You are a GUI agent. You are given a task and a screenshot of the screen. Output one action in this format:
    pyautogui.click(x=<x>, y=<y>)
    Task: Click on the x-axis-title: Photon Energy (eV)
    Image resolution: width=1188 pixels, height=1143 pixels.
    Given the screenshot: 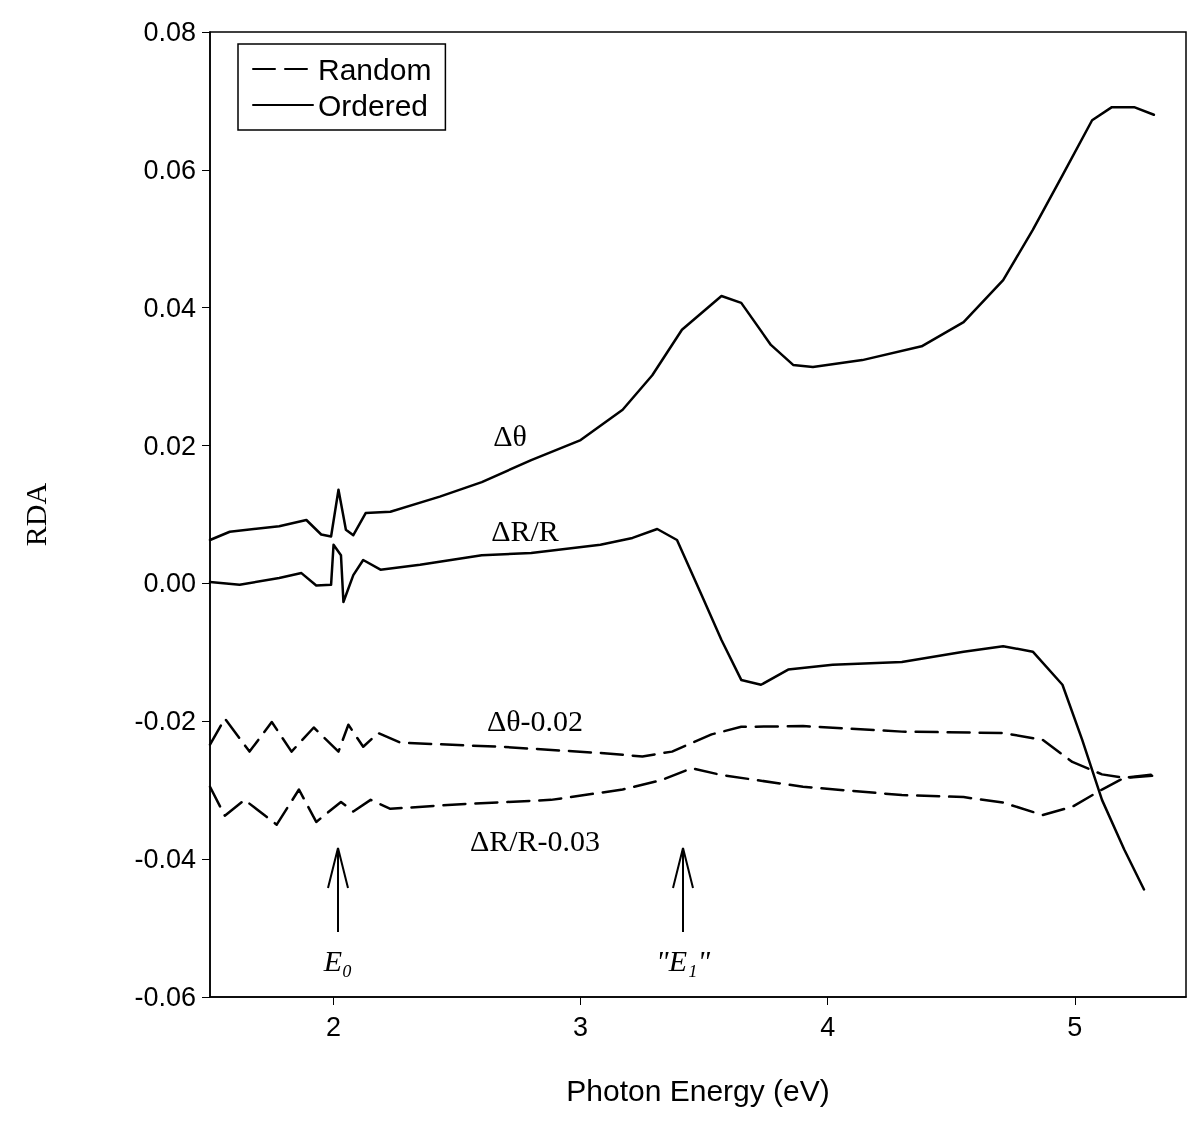 What is the action you would take?
    pyautogui.click(x=698, y=1090)
    